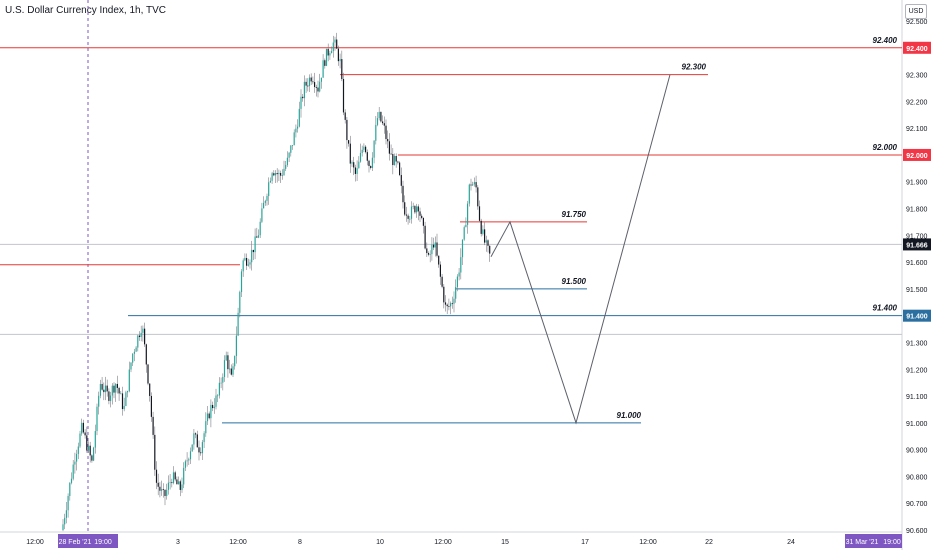  Describe the element at coordinates (380, 542) in the screenshot. I see `x-tick-label: 10` at that location.